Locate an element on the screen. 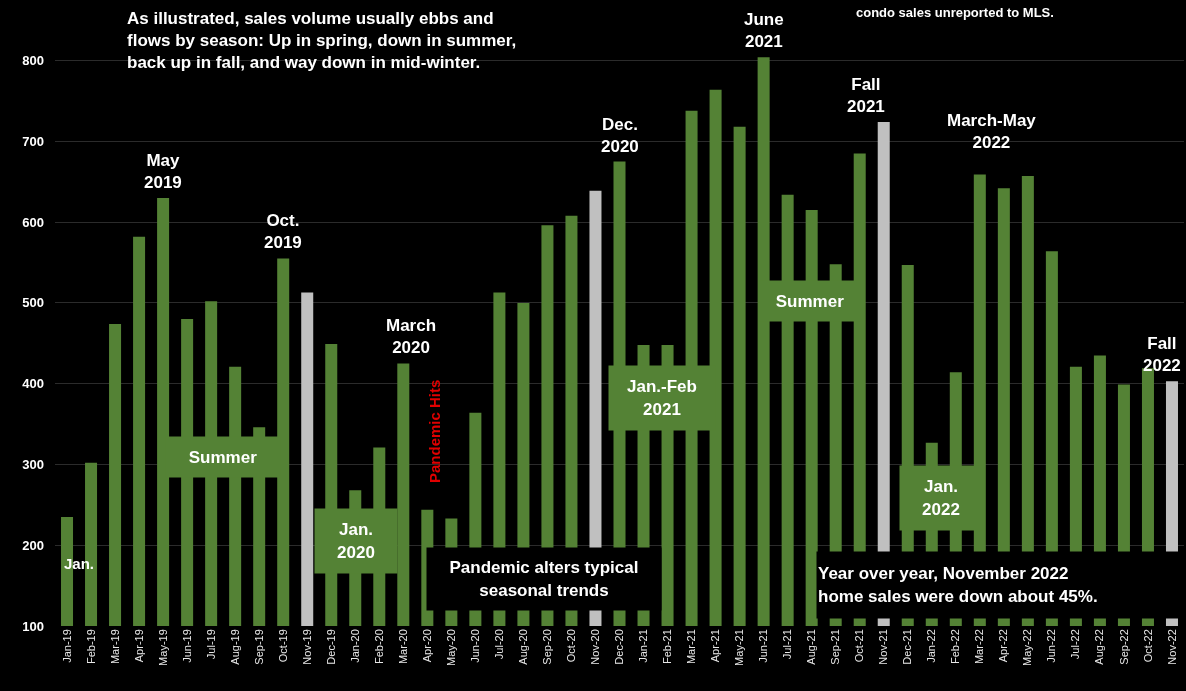 The image size is (1186, 691). annotation: May 2019 is located at coordinates (163, 172).